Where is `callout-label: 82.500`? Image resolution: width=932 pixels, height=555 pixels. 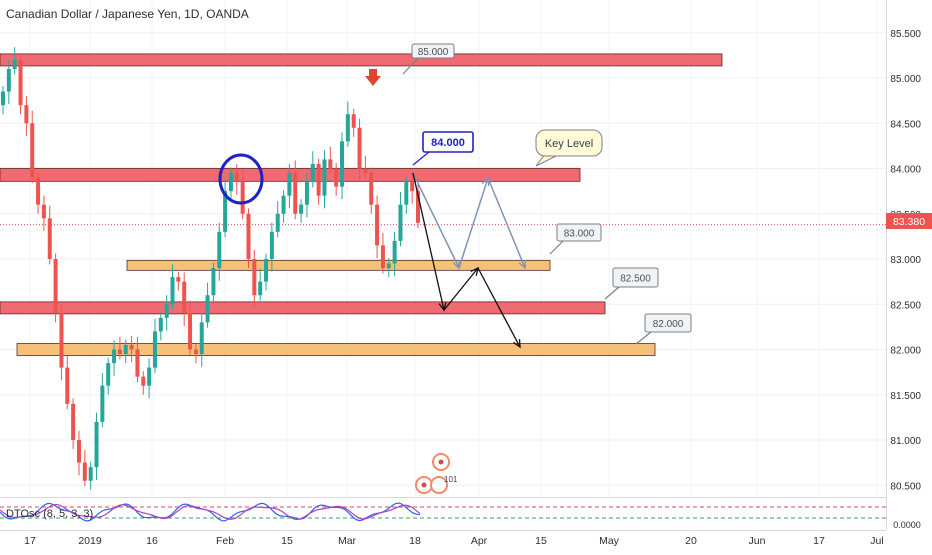
callout-label: 82.500 is located at coordinates (635, 279).